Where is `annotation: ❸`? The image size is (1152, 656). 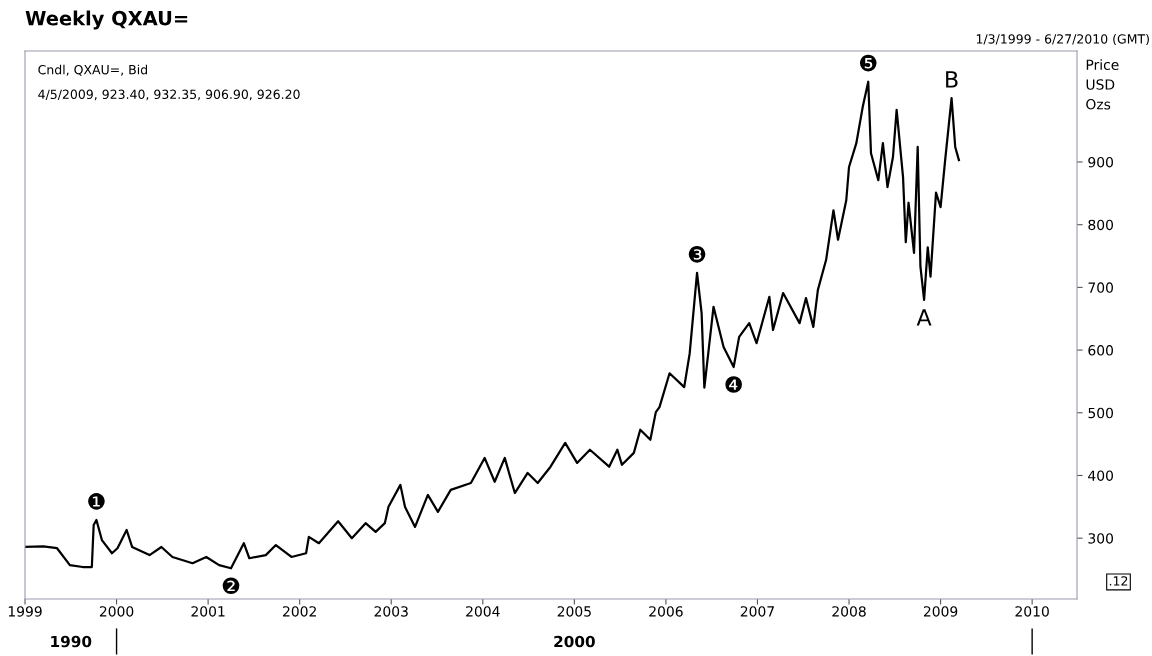 annotation: ❸ is located at coordinates (697, 254).